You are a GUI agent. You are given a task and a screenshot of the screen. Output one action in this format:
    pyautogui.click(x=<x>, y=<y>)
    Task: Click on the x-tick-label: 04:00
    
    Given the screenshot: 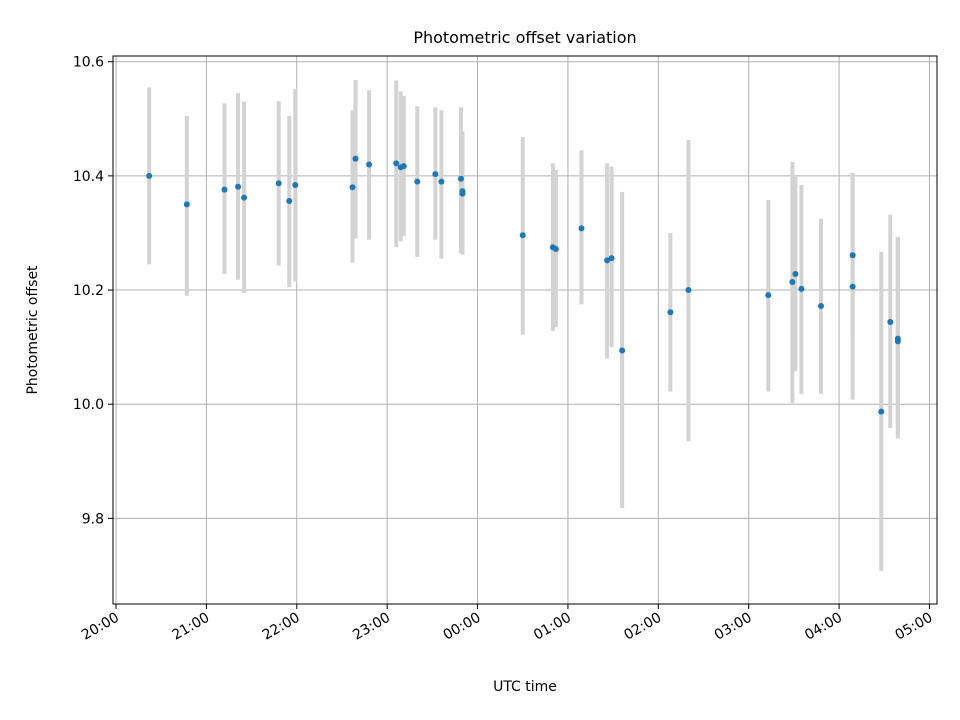 What is the action you would take?
    pyautogui.click(x=823, y=627)
    